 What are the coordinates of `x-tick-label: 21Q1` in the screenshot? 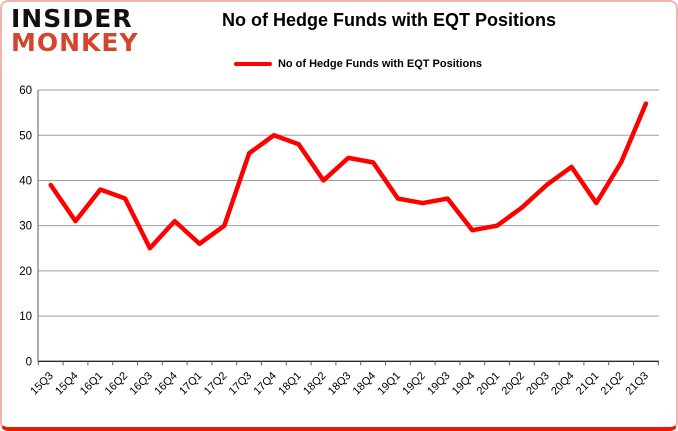 It's located at (588, 384).